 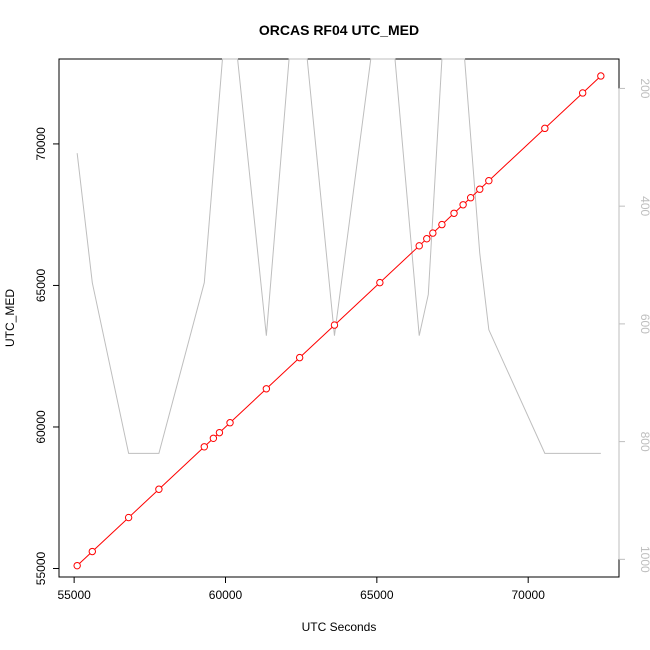 I want to click on y2-tick-label: 200, so click(x=644, y=88).